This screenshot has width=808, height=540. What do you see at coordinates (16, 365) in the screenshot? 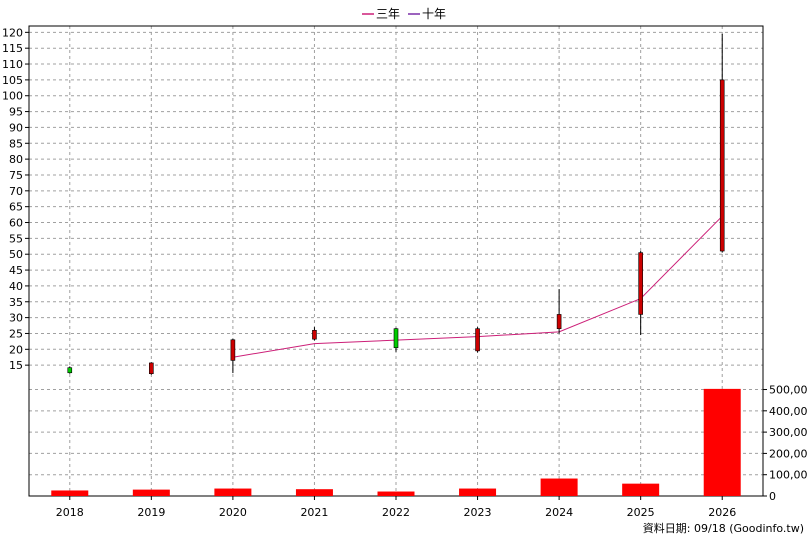
I see `price-tick-label-0: 15` at bounding box center [16, 365].